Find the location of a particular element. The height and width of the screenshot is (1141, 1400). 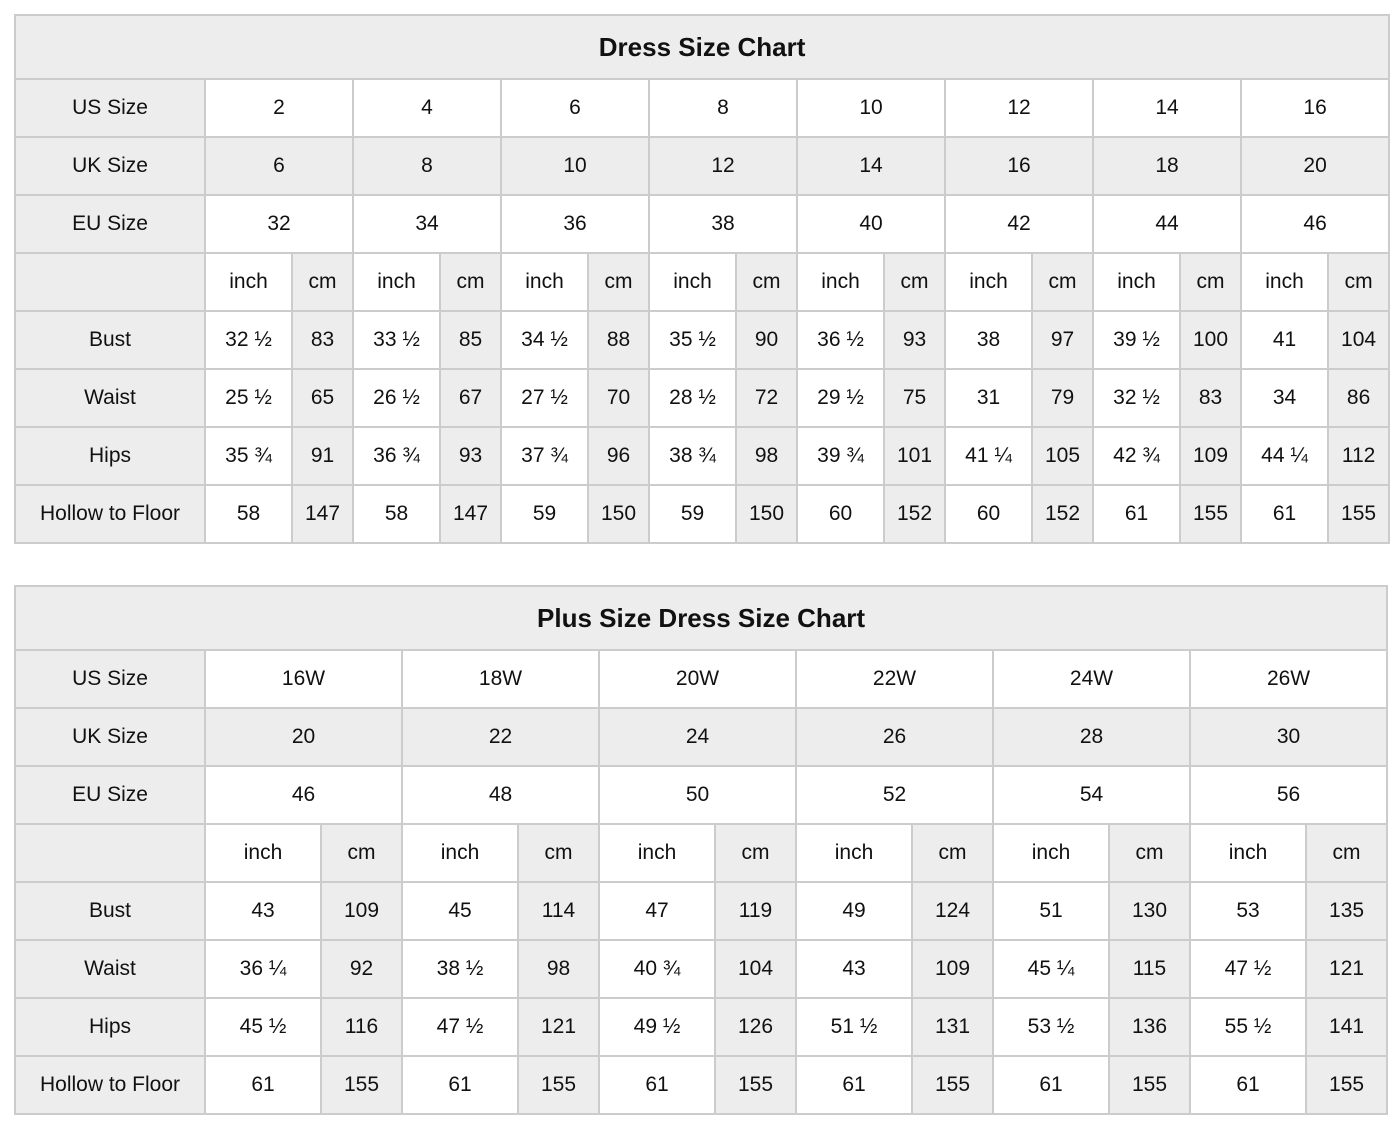

size-cell: 16W is located at coordinates (303, 679).